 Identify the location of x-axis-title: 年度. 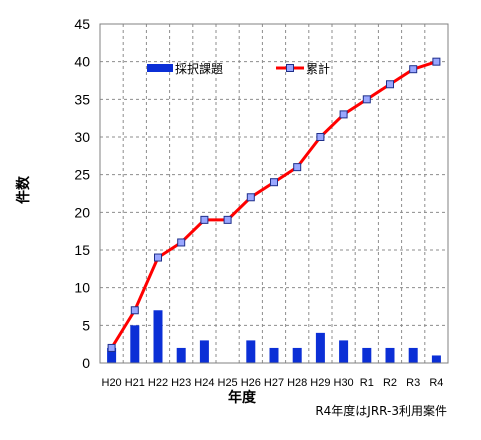
(242, 397).